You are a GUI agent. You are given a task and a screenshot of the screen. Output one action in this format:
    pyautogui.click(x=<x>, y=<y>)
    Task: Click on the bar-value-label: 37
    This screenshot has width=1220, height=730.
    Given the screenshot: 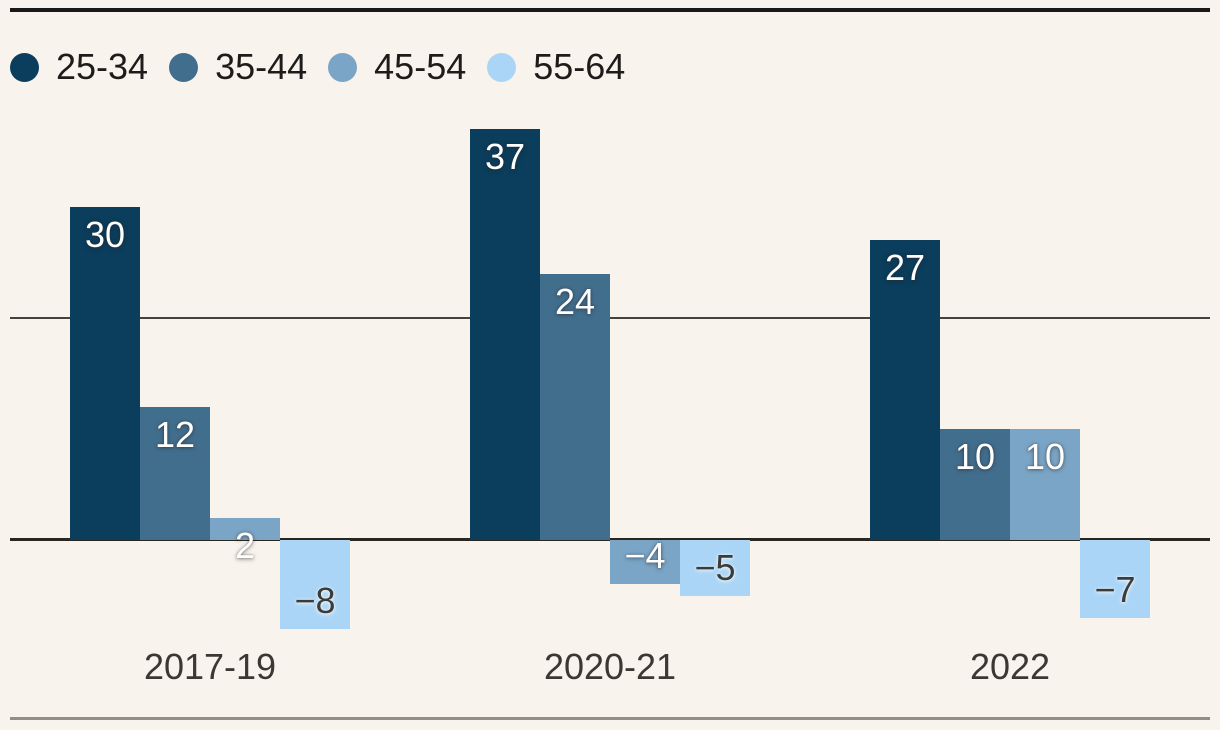 What is the action you would take?
    pyautogui.click(x=505, y=157)
    